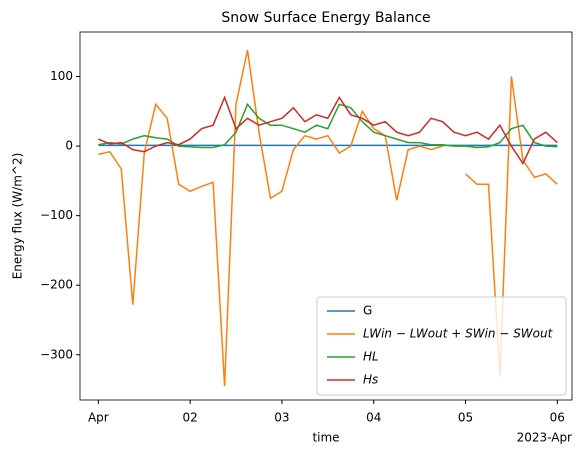  What do you see at coordinates (458, 334) in the screenshot?
I see `legend-label: LWin − LWout + SWin − SWout` at bounding box center [458, 334].